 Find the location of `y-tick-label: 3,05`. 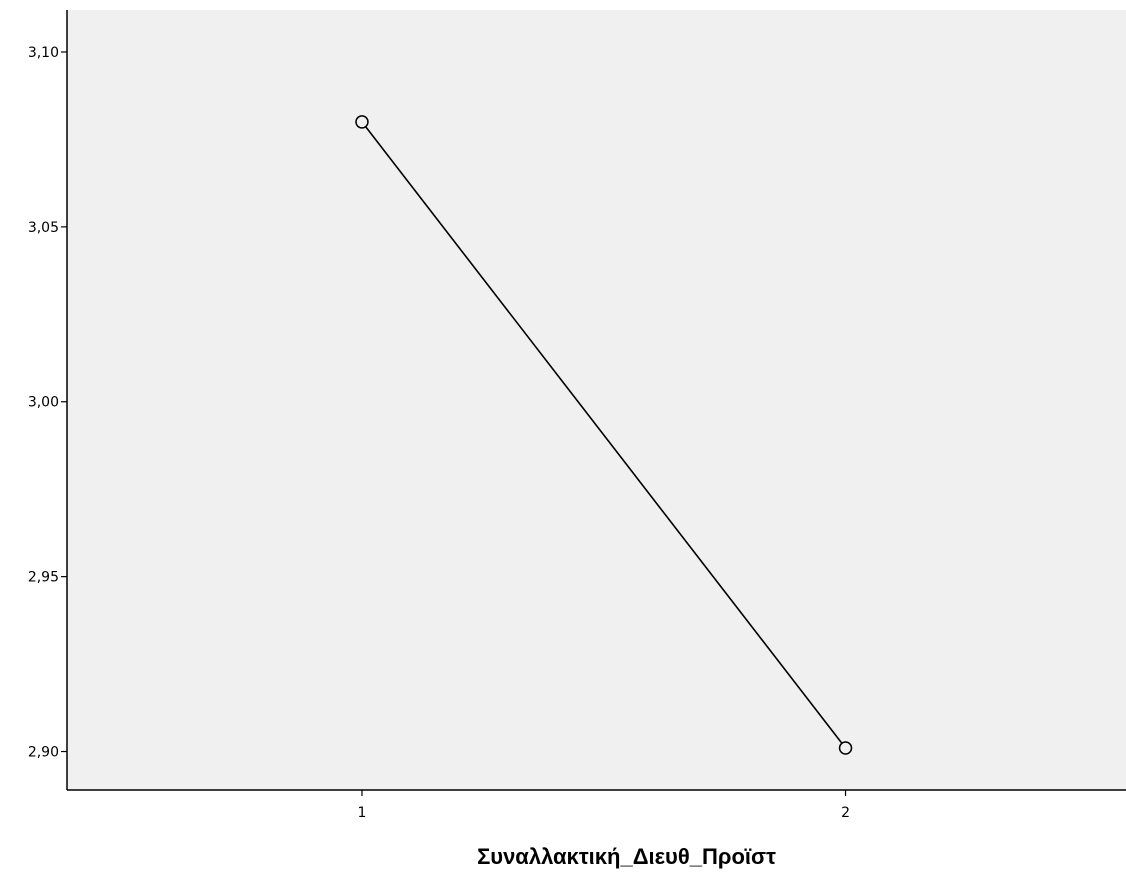

y-tick-label: 3,05 is located at coordinates (43, 228).